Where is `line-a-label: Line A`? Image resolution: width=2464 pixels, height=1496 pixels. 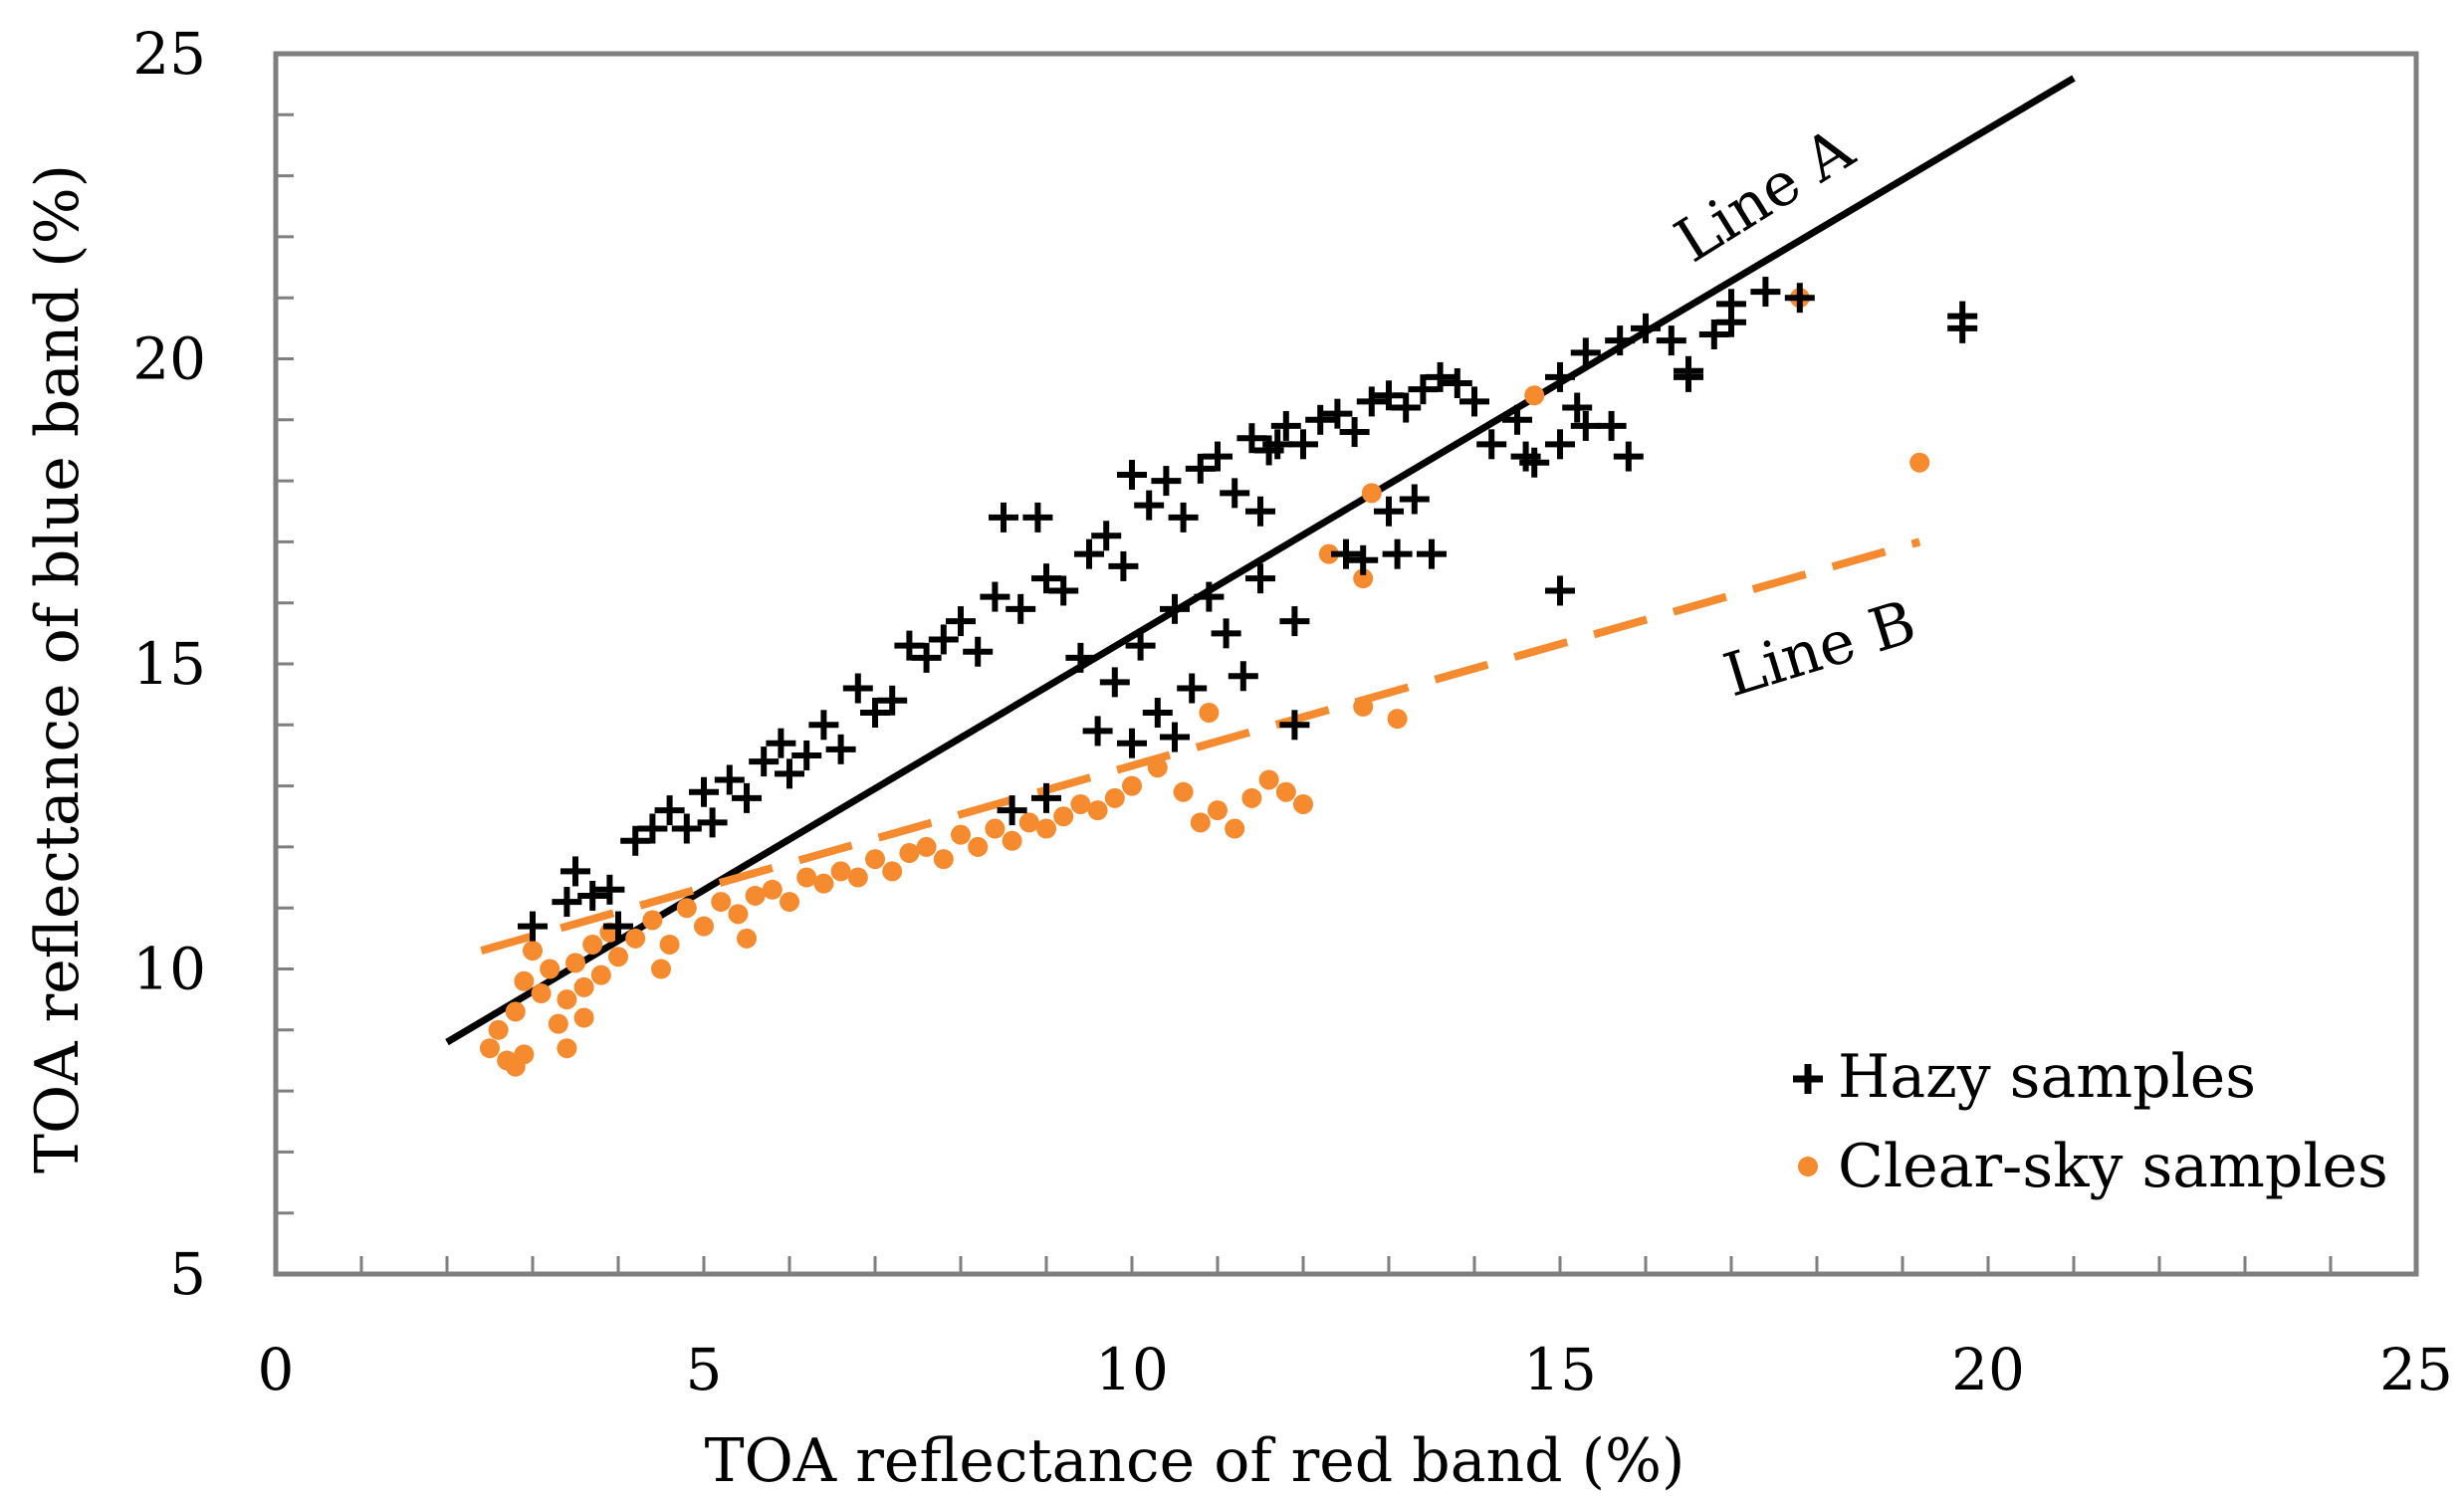
line-a-label: Line A is located at coordinates (1765, 194).